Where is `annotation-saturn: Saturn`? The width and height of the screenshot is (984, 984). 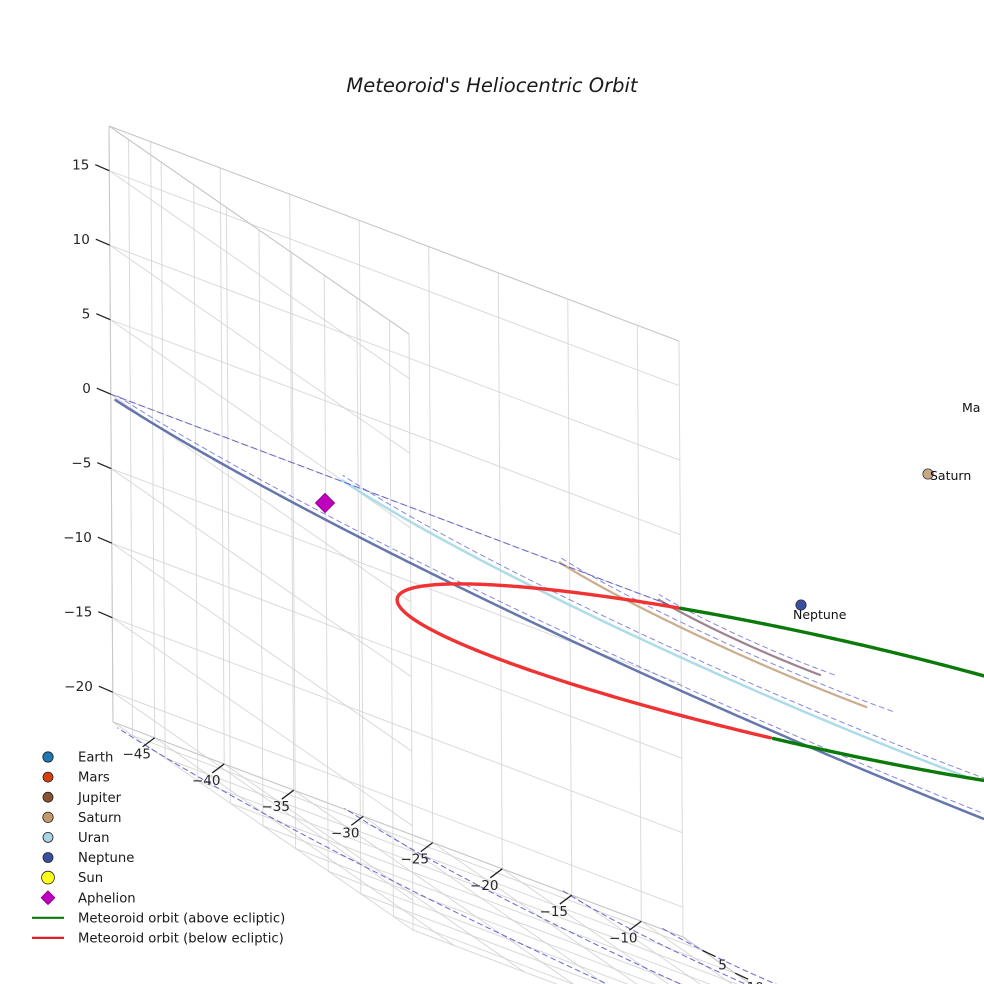 annotation-saturn: Saturn is located at coordinates (950, 475).